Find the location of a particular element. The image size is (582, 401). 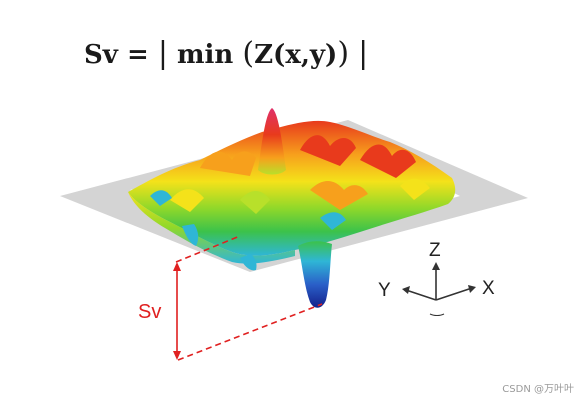

sv-arrow-bottom is located at coordinates (177, 355).